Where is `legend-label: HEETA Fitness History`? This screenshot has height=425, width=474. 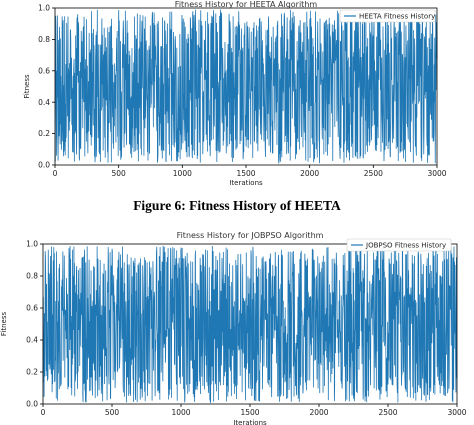
legend-label: HEETA Fitness History is located at coordinates (397, 17).